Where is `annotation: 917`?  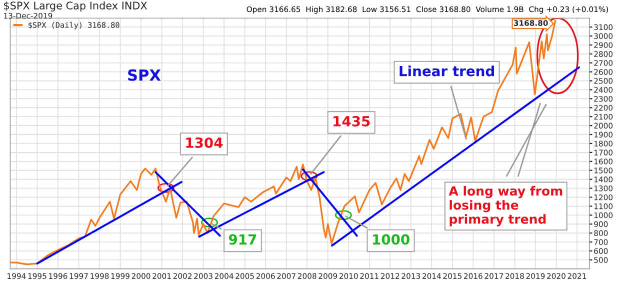
annotation: 917 is located at coordinates (242, 239).